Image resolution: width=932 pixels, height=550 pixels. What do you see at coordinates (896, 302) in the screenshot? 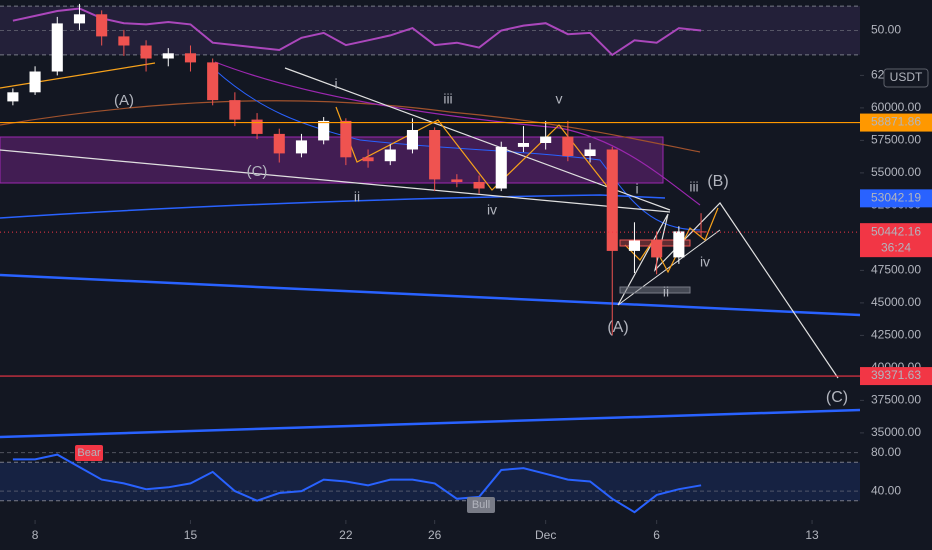
I see `y-tick-label: 45000.00` at bounding box center [896, 302].